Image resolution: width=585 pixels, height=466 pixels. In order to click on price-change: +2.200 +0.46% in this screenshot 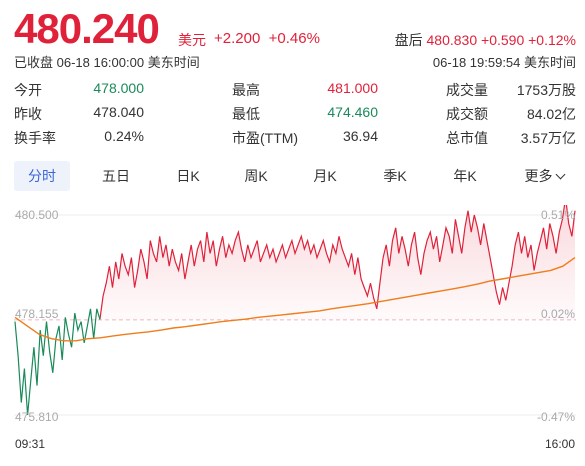, I will do `click(267, 38)`.